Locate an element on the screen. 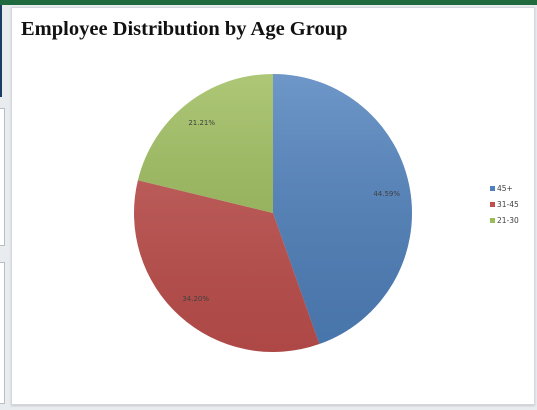  legend-label-45: 45+ is located at coordinates (505, 188).